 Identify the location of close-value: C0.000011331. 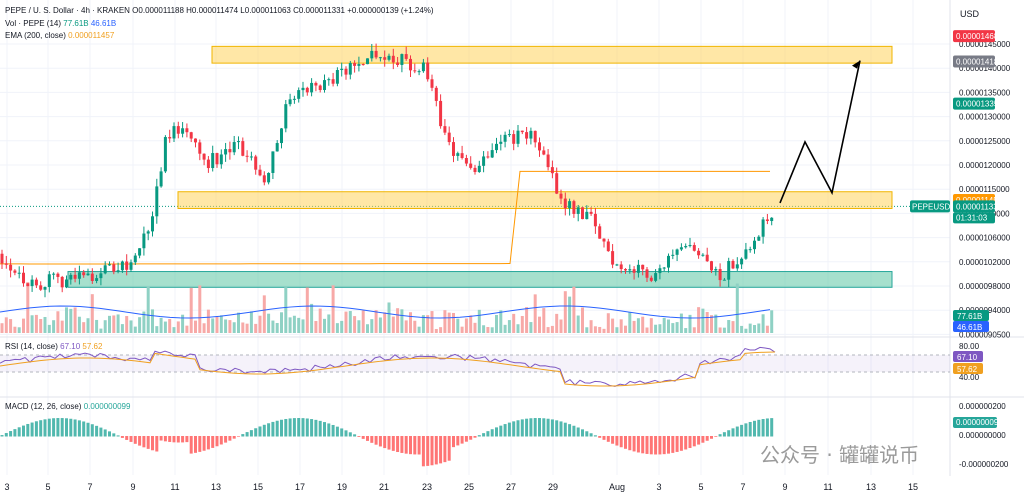
(319, 10).